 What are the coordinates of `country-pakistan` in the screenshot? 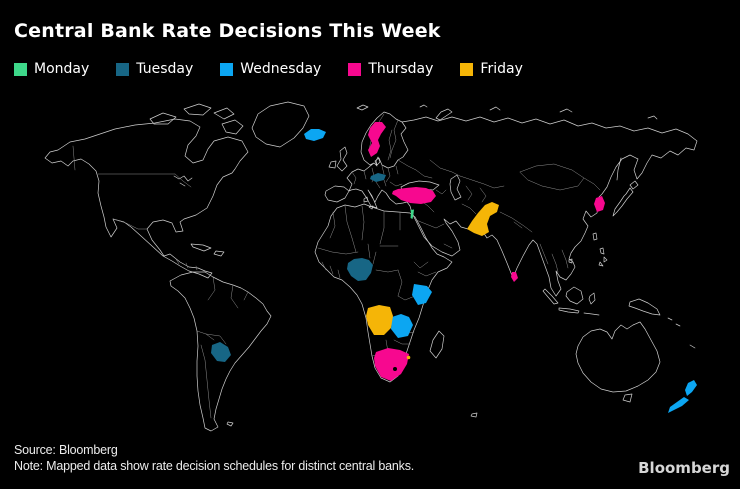 It's located at (483, 219).